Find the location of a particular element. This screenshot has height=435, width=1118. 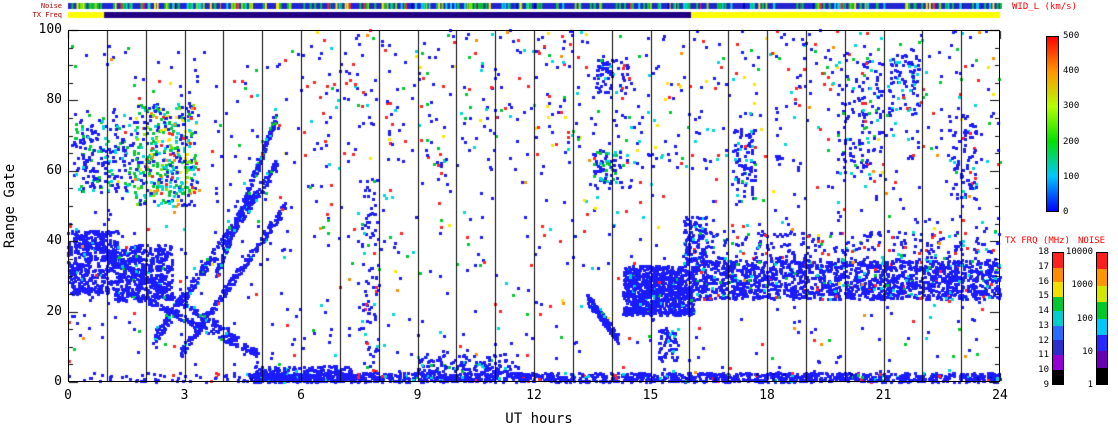

txfreq-strip-label: TX Freq is located at coordinates (47, 15).